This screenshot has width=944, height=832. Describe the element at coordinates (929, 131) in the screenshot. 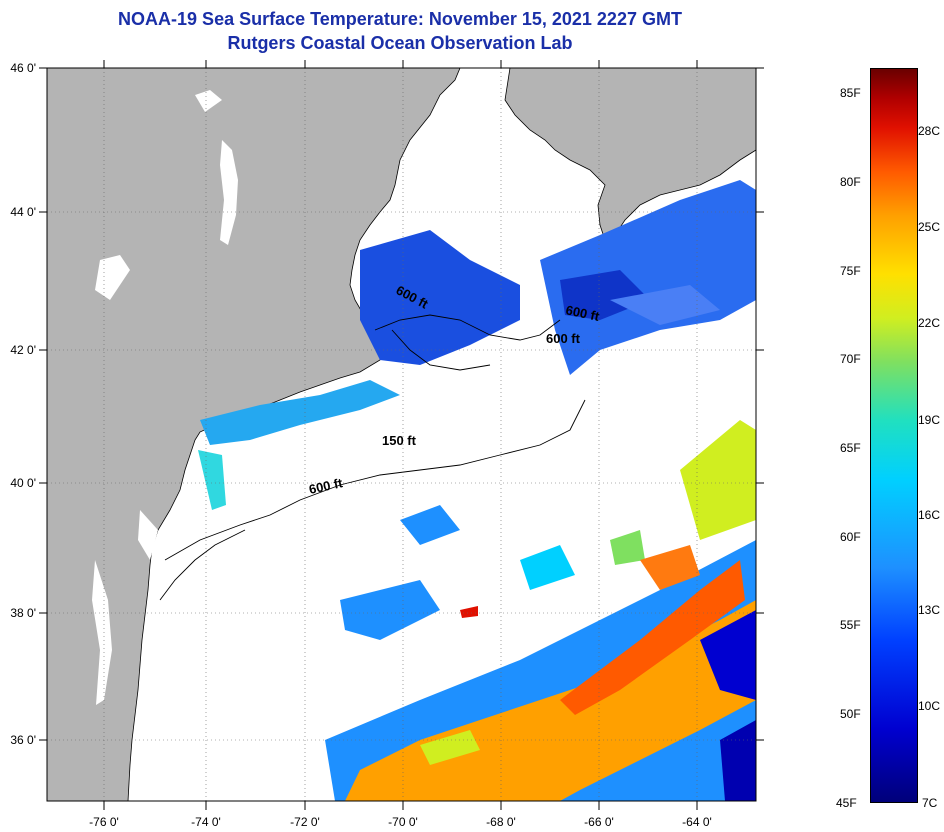

I see `colorbar-c-label: 28C` at that location.